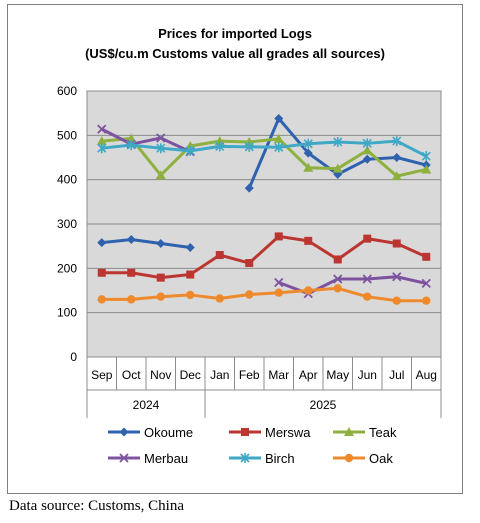 Image resolution: width=480 pixels, height=523 pixels. I want to click on y-tick-label: 500, so click(67, 135).